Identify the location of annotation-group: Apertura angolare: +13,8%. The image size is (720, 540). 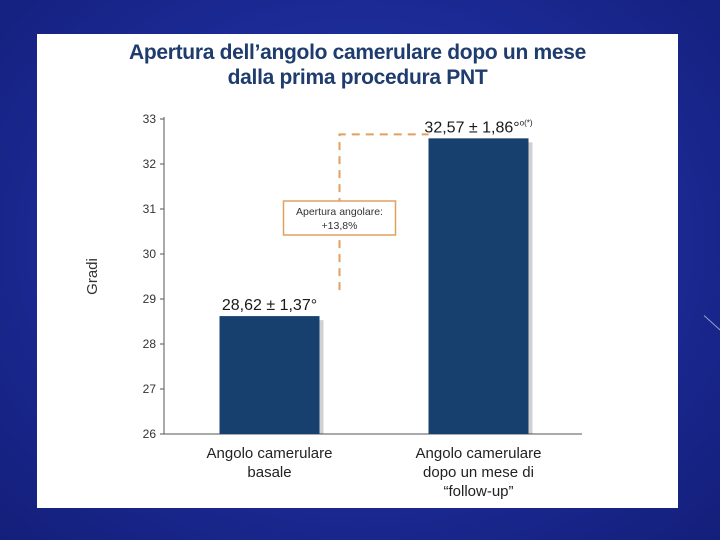
(355, 212).